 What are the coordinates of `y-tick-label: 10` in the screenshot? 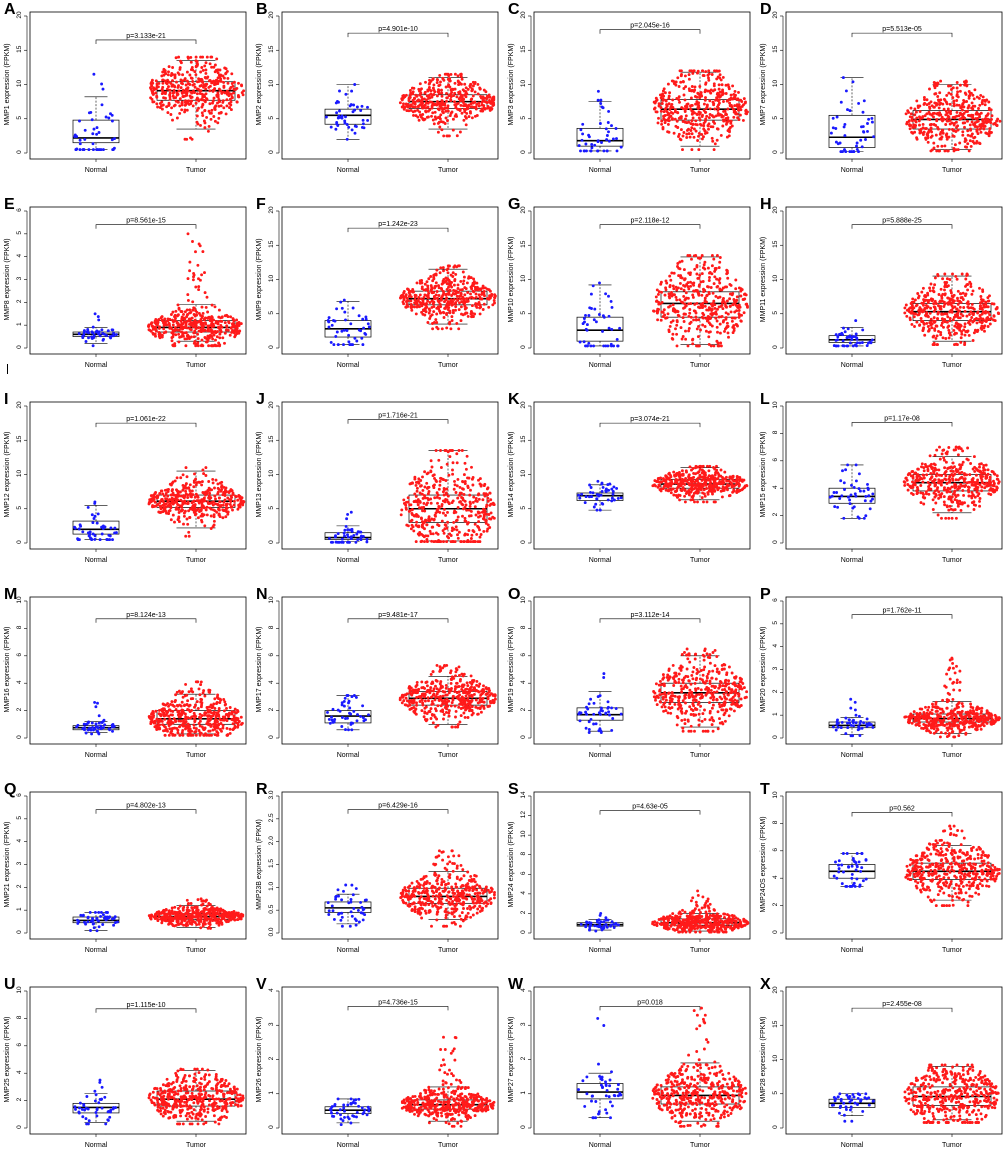 It's located at (19, 84).